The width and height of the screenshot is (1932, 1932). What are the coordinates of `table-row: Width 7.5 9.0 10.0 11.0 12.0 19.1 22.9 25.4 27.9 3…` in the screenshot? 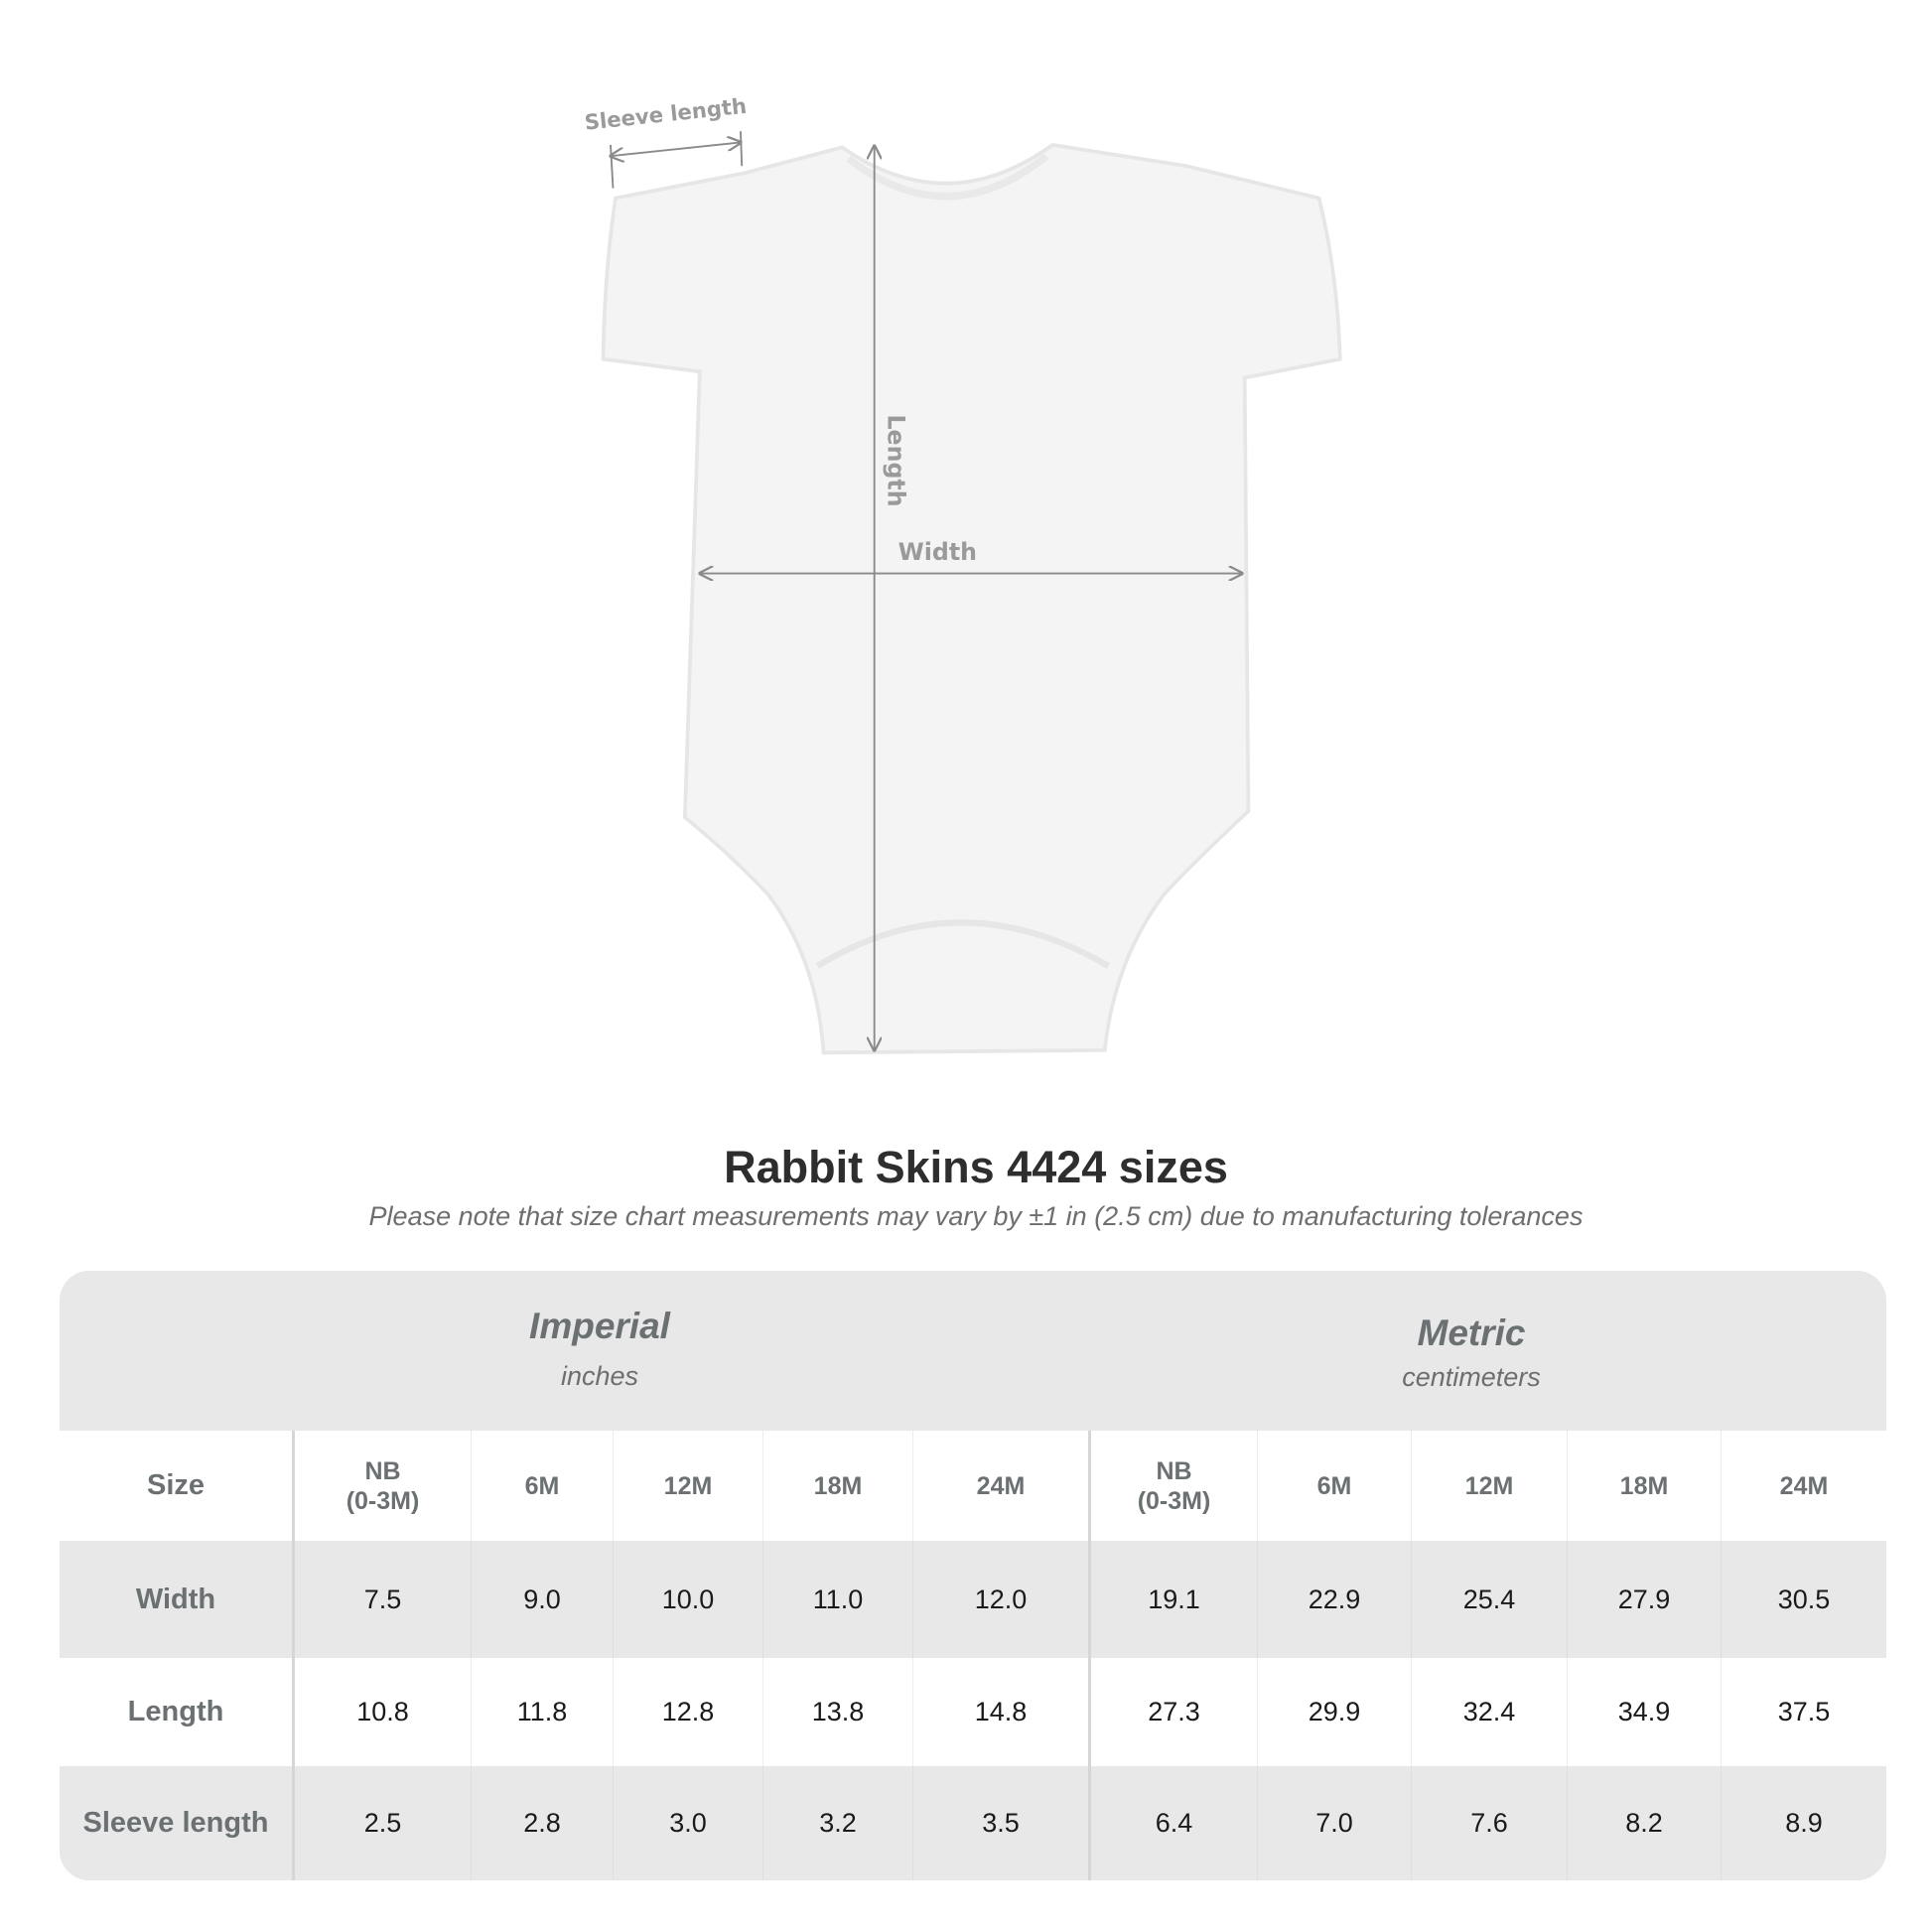 It's located at (973, 1600).